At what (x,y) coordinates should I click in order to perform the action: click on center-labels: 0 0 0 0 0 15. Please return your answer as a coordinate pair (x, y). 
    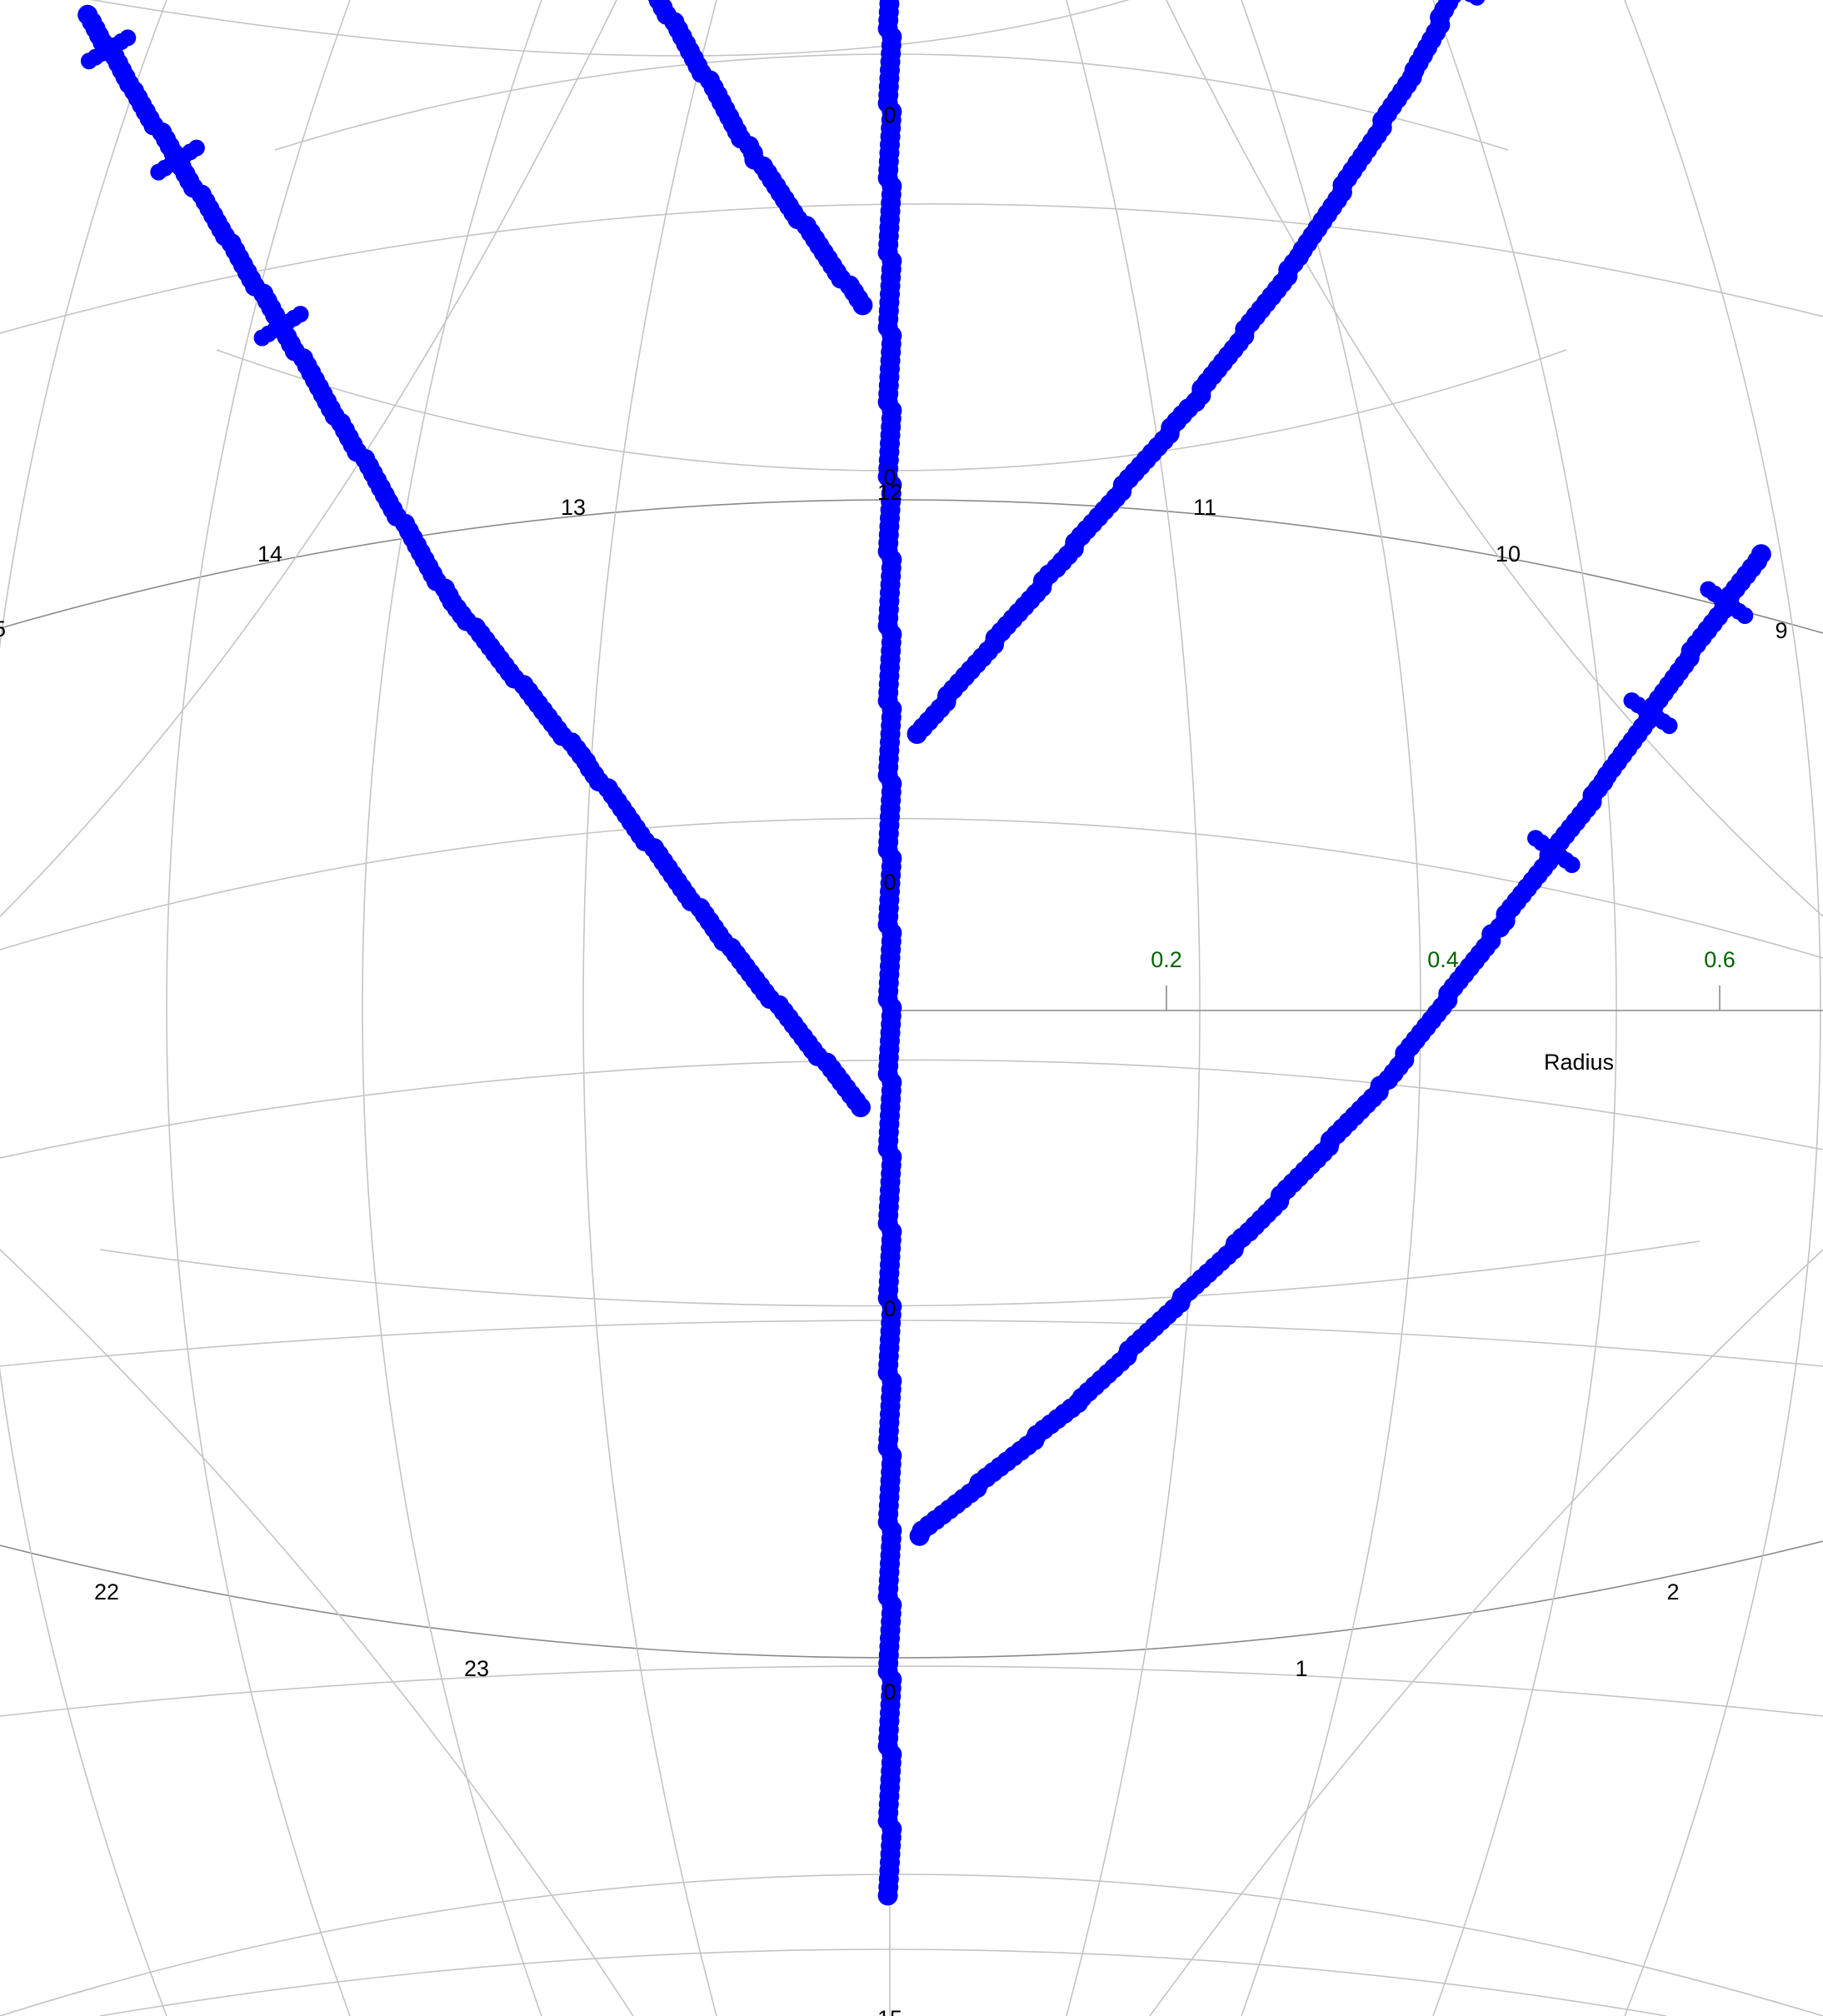
    Looking at the image, I should click on (889, 1059).